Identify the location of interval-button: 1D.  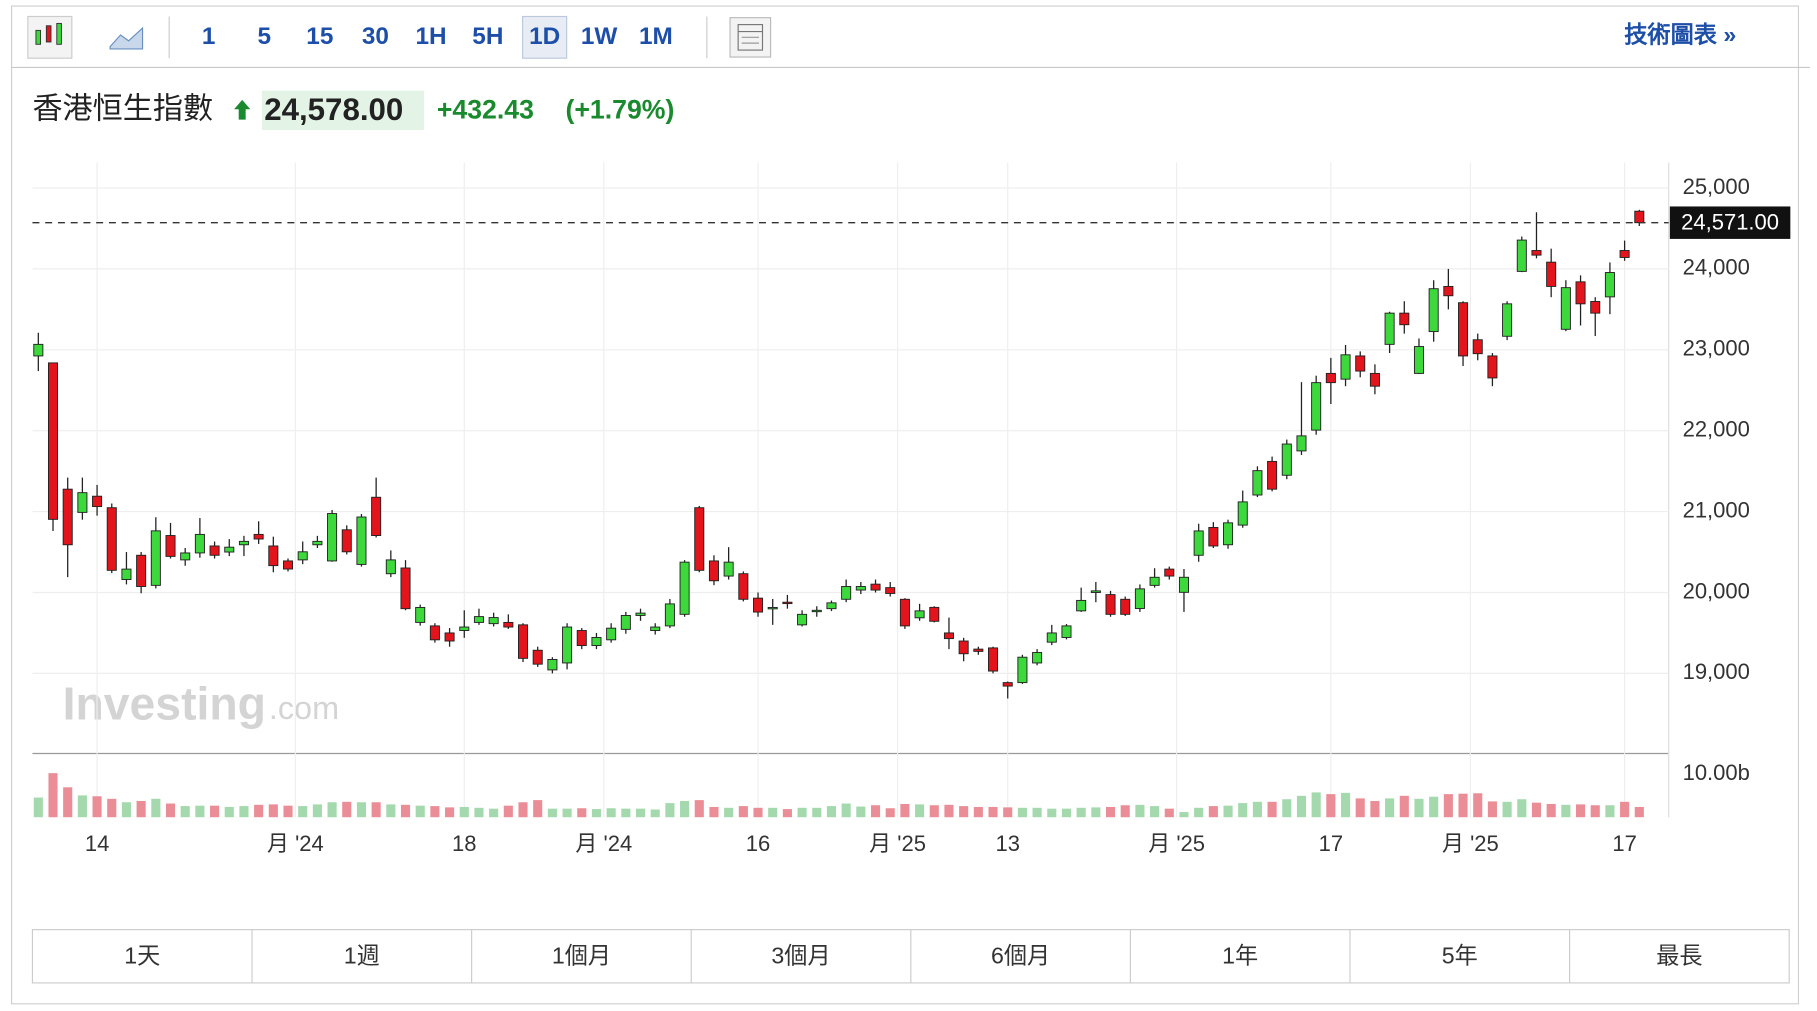
(544, 36).